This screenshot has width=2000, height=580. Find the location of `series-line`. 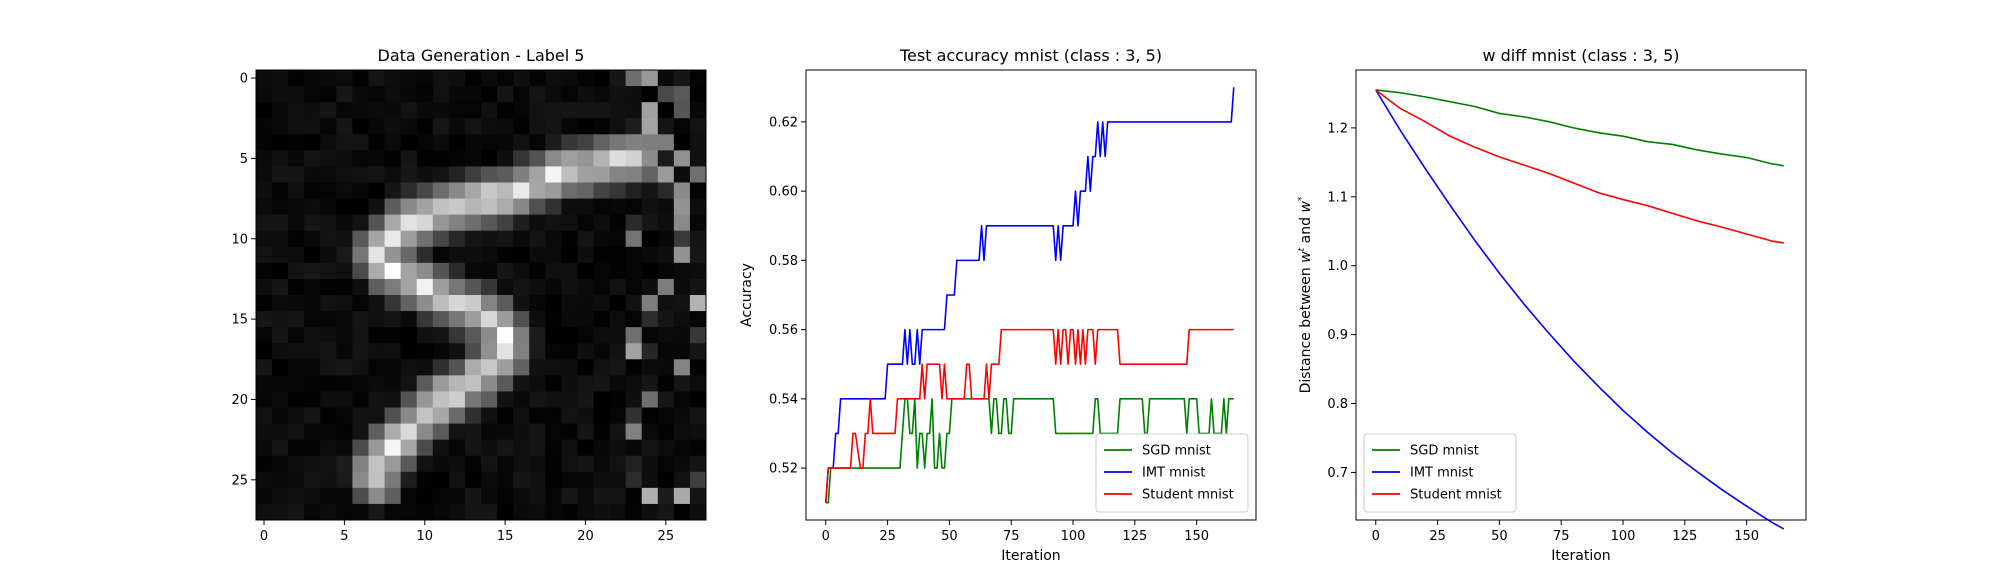

series-line is located at coordinates (1029, 451).